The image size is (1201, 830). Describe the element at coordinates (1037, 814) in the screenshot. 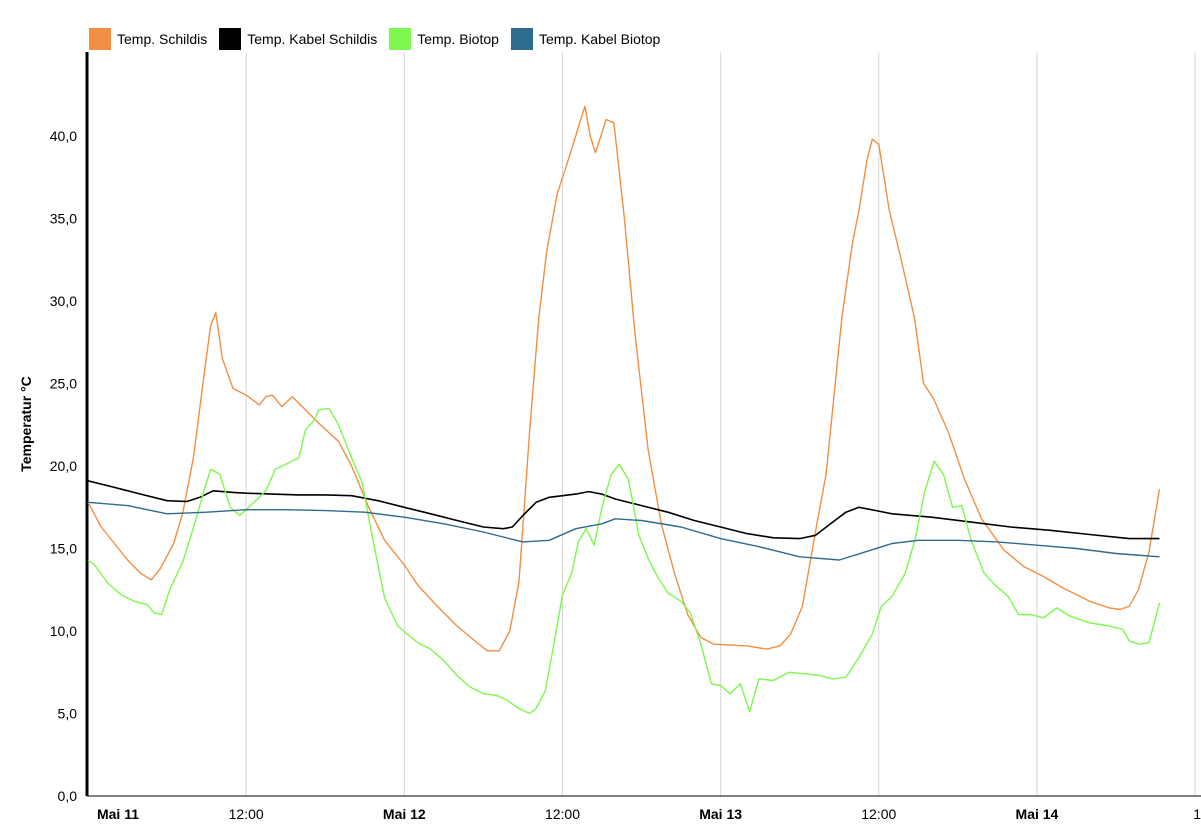

I see `x-tick-label: Mai 14` at that location.